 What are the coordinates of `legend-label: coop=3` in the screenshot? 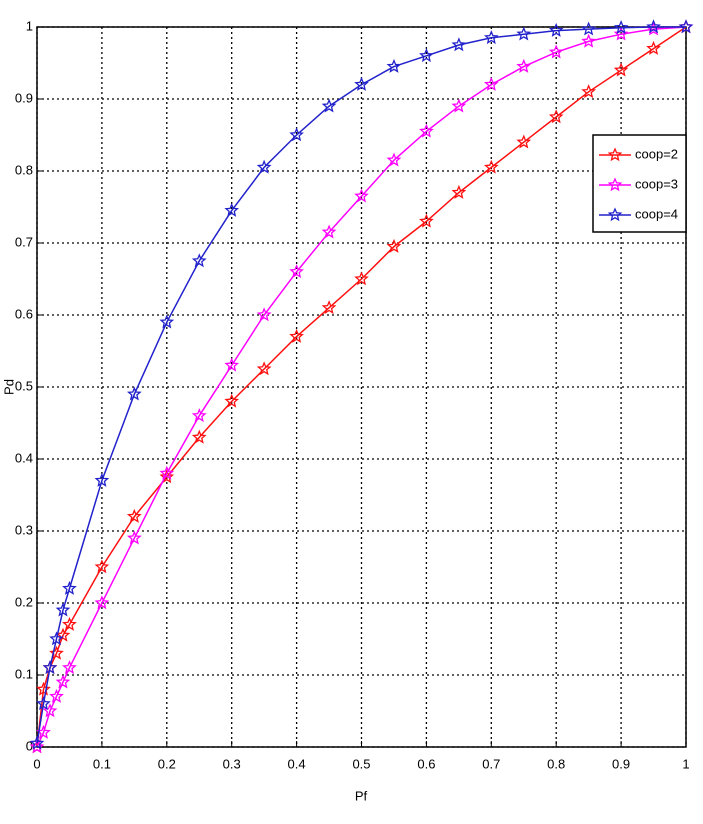 It's located at (656, 183).